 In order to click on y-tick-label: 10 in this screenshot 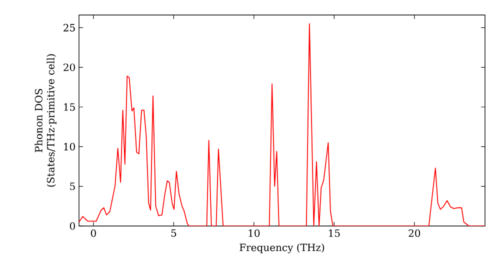, I will do `click(69, 146)`.